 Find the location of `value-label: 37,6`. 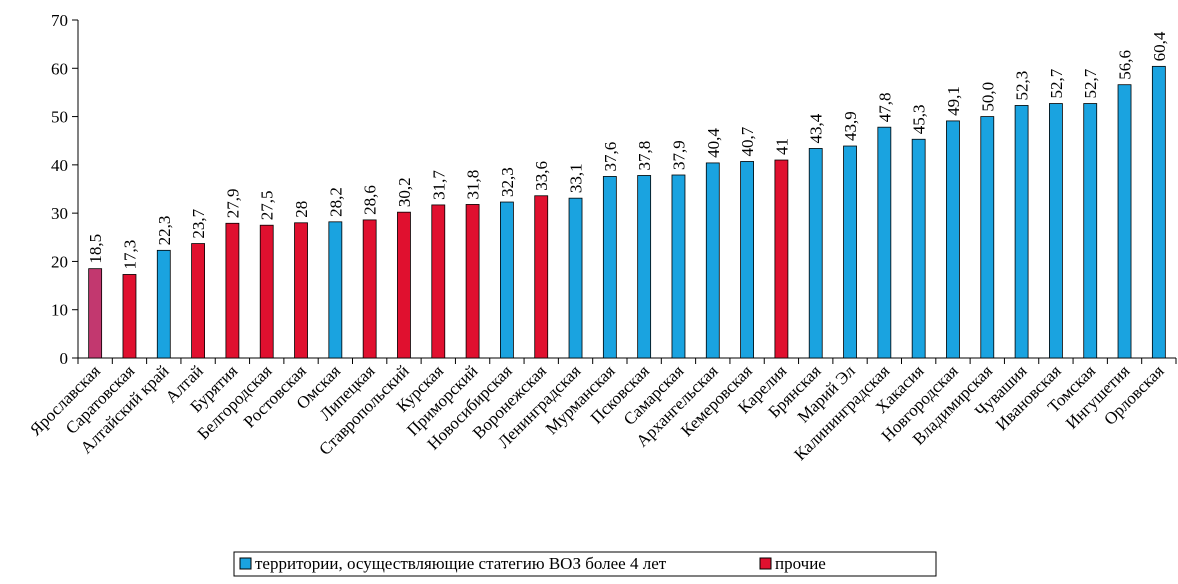

value-label: 37,6 is located at coordinates (610, 157).